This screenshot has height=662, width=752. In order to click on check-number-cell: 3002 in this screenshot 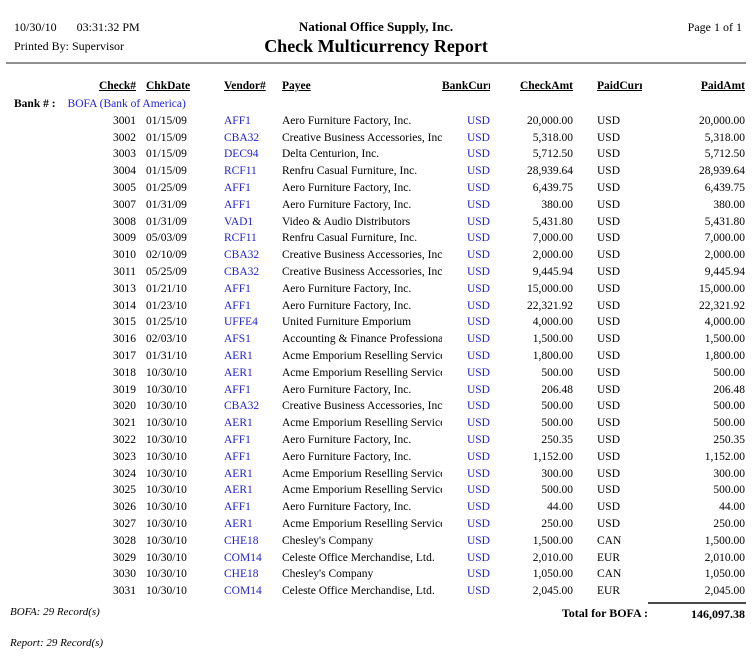, I will do `click(124, 137)`.